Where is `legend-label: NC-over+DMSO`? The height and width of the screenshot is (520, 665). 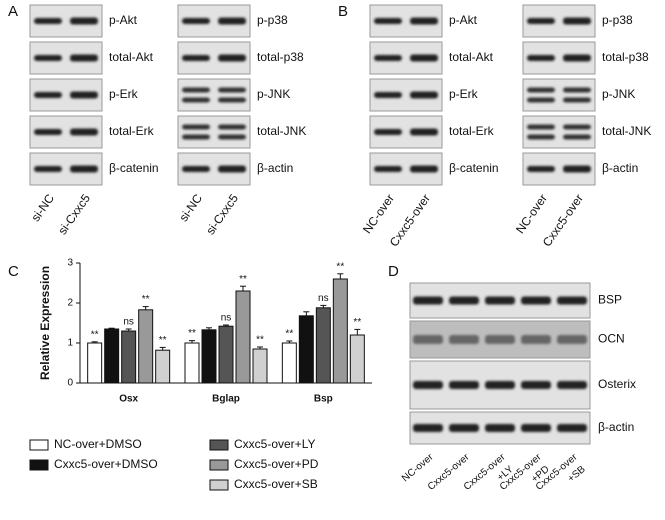 legend-label: NC-over+DMSO is located at coordinates (98, 444).